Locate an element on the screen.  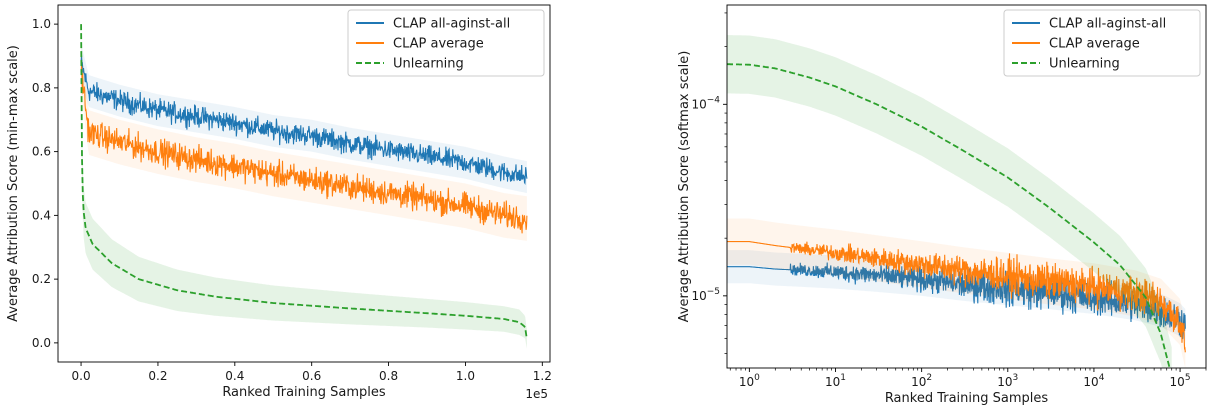
y-tick-label: 0.6 is located at coordinates (41, 152).